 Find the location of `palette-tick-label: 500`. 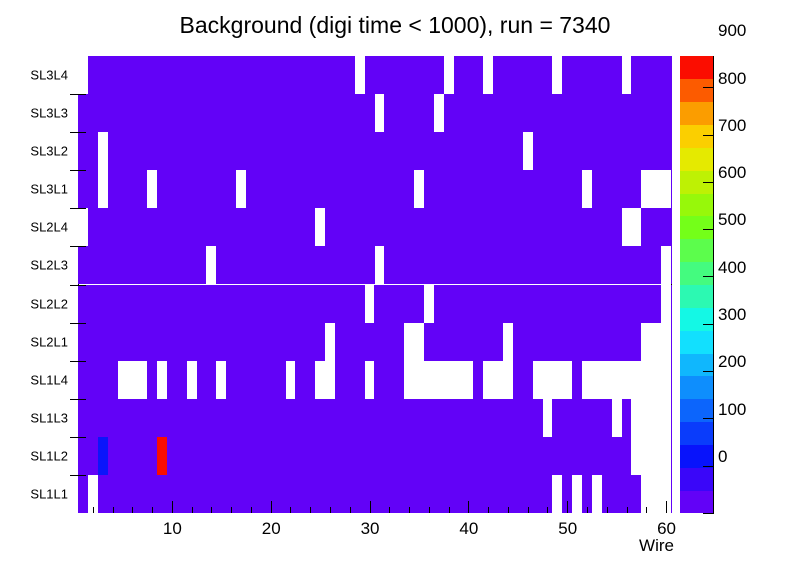

palette-tick-label: 500 is located at coordinates (732, 220).